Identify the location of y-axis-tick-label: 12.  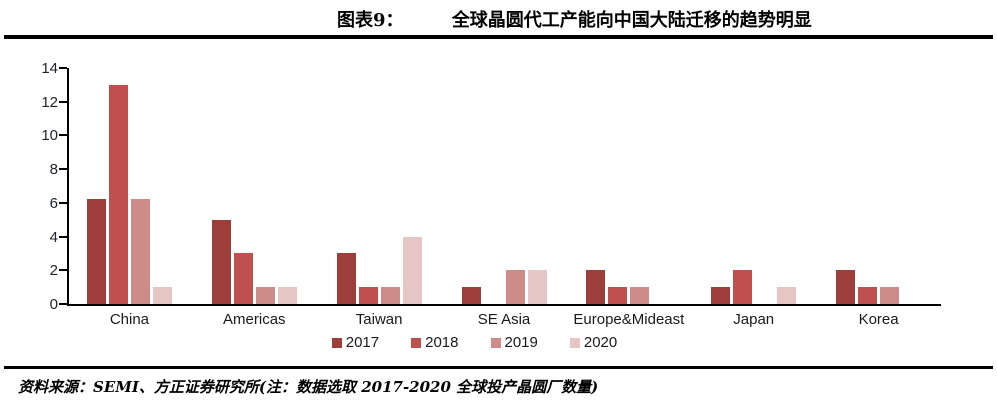
(49, 102).